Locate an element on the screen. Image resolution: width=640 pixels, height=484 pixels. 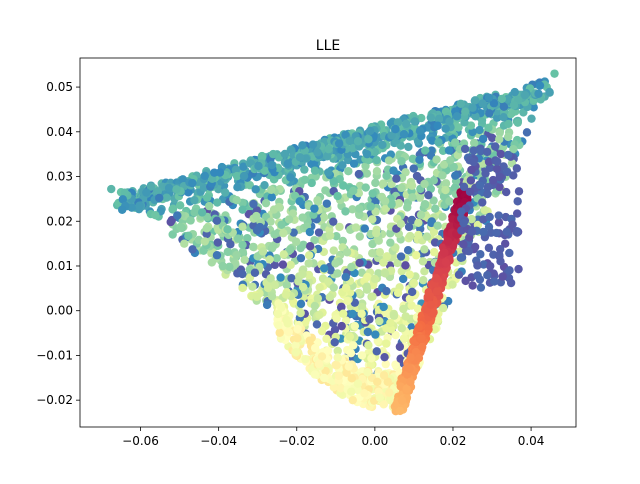
y-tick-label: −0.02 is located at coordinates (54, 400).